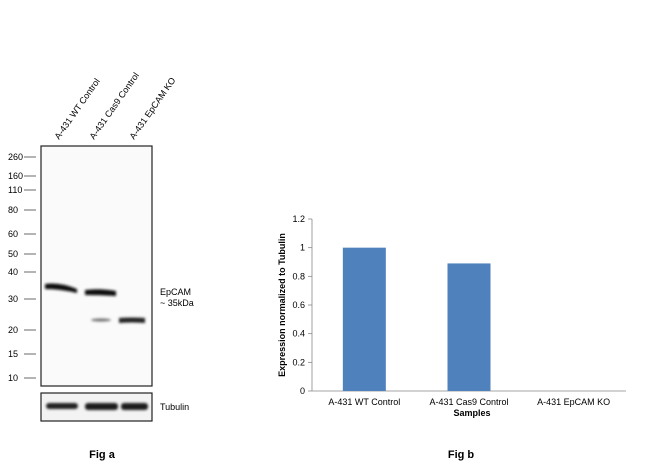 This screenshot has width=650, height=469. Describe the element at coordinates (132, 320) in the screenshot. I see `band-ko-lower` at that location.